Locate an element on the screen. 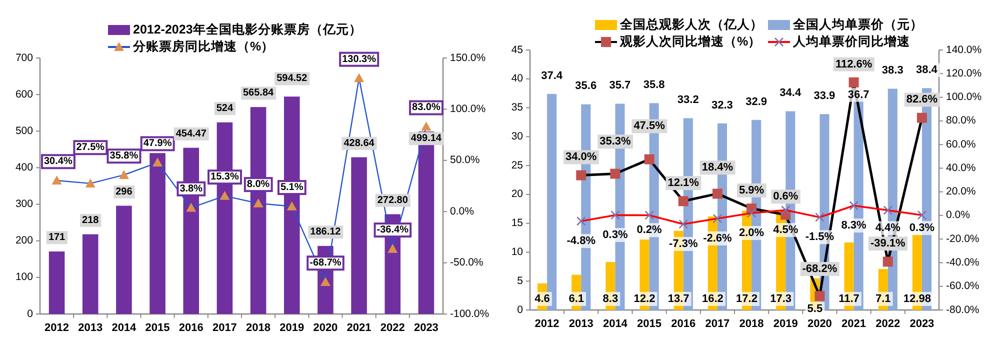  y-tick-label: 5 is located at coordinates (520, 280).